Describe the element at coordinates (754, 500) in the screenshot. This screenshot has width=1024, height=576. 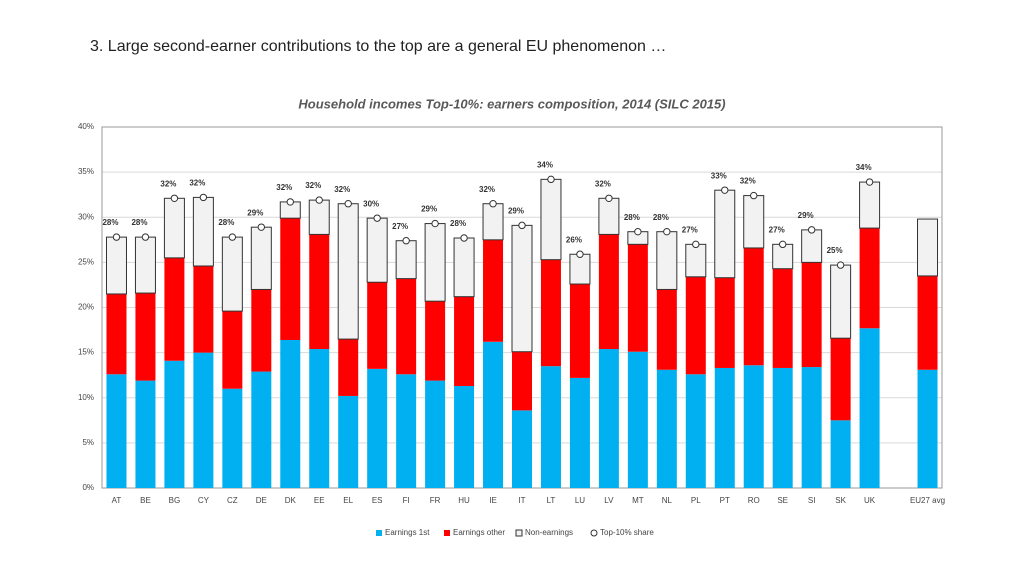
I see `x-tick-label: RO` at that location.